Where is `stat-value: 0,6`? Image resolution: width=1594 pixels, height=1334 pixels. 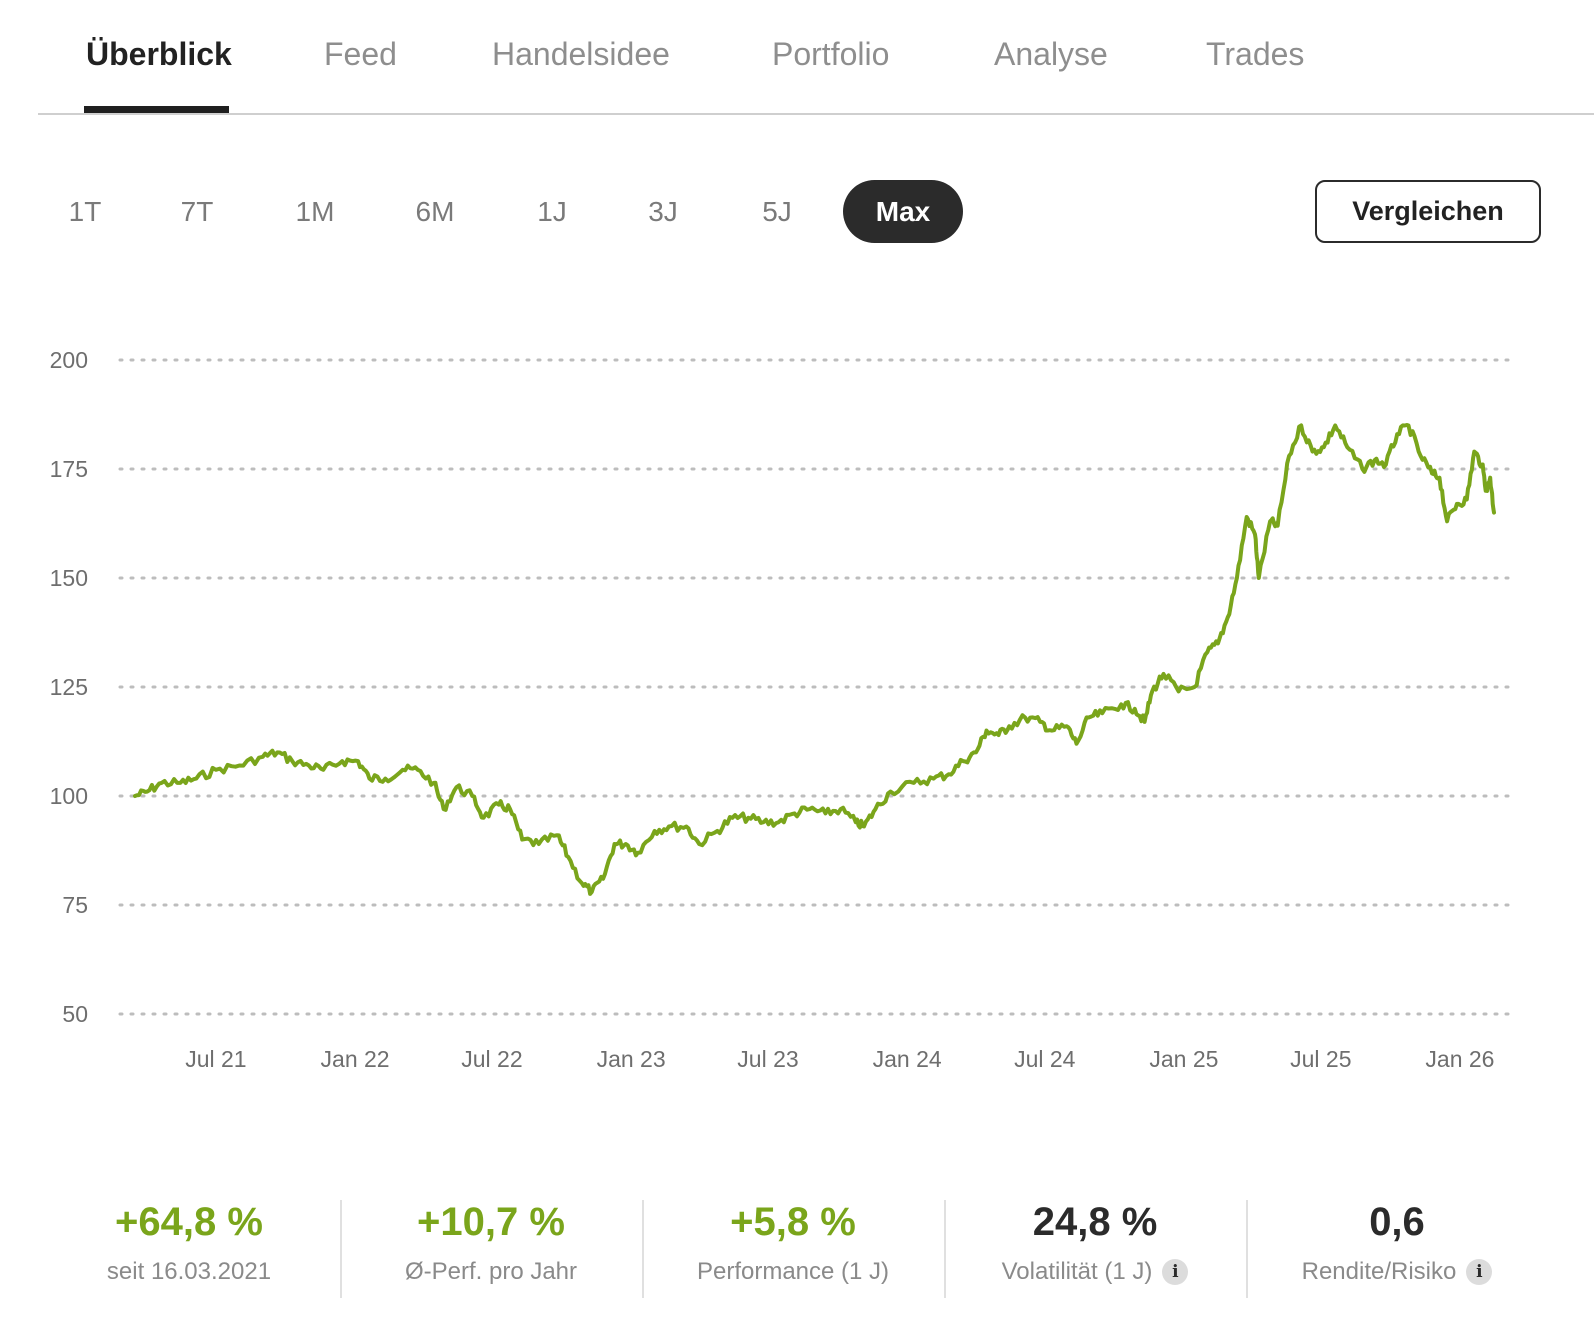 stat-value: 0,6 is located at coordinates (1397, 1222).